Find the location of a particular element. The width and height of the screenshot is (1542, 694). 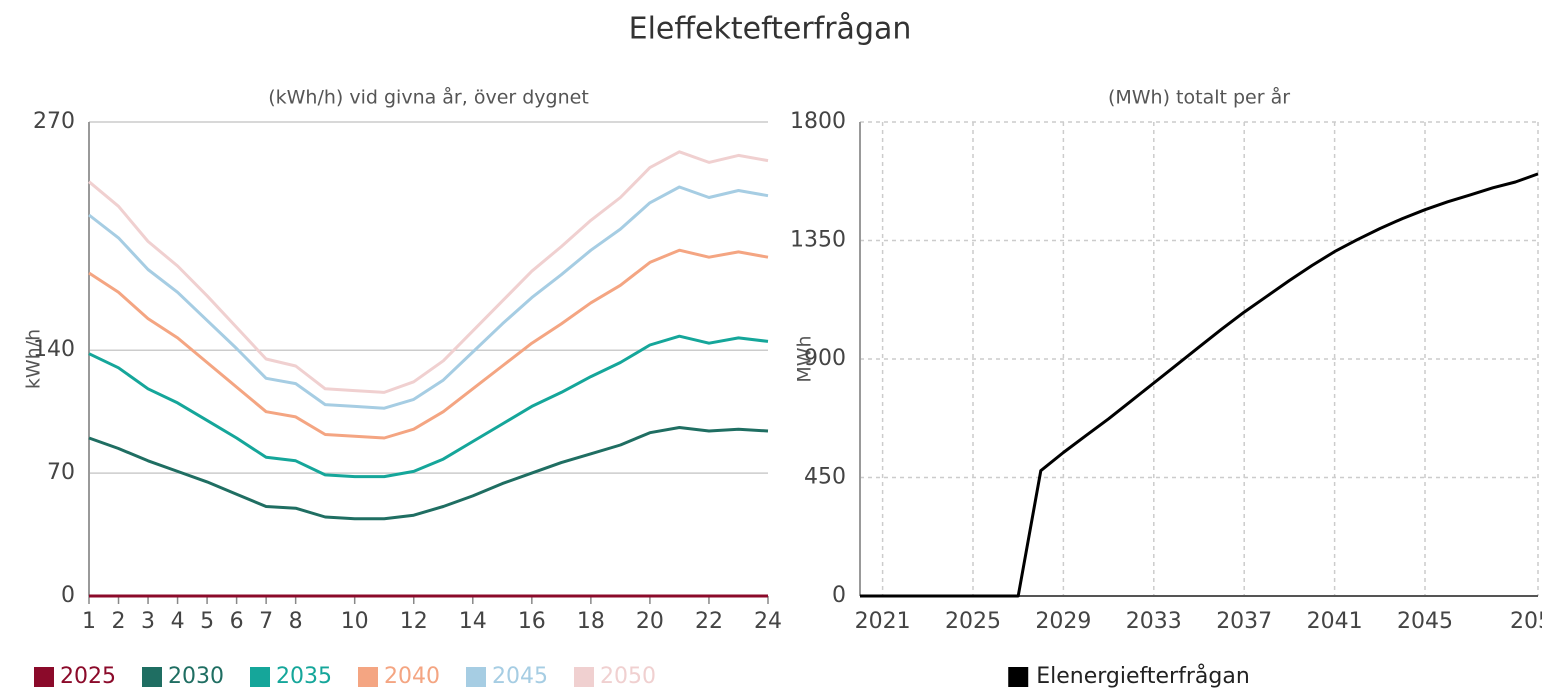

x-tick-label: 14 is located at coordinates (473, 621).